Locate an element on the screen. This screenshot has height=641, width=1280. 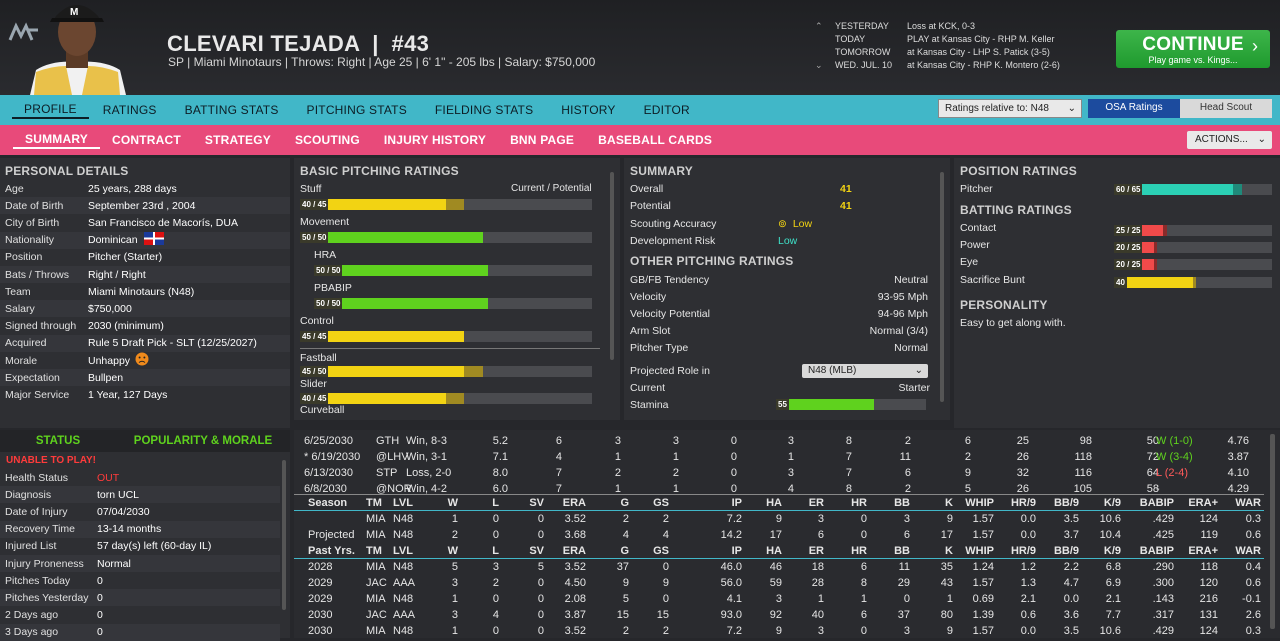
rating-bar: 45 / 50 is located at coordinates (446, 371).